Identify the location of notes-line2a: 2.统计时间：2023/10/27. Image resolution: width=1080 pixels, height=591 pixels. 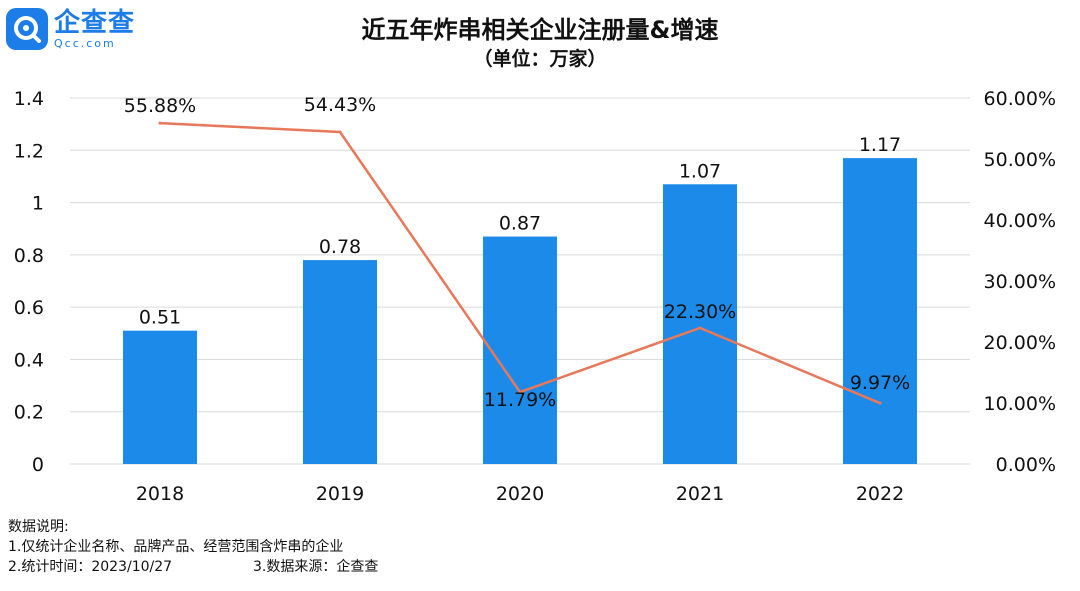
(90, 567).